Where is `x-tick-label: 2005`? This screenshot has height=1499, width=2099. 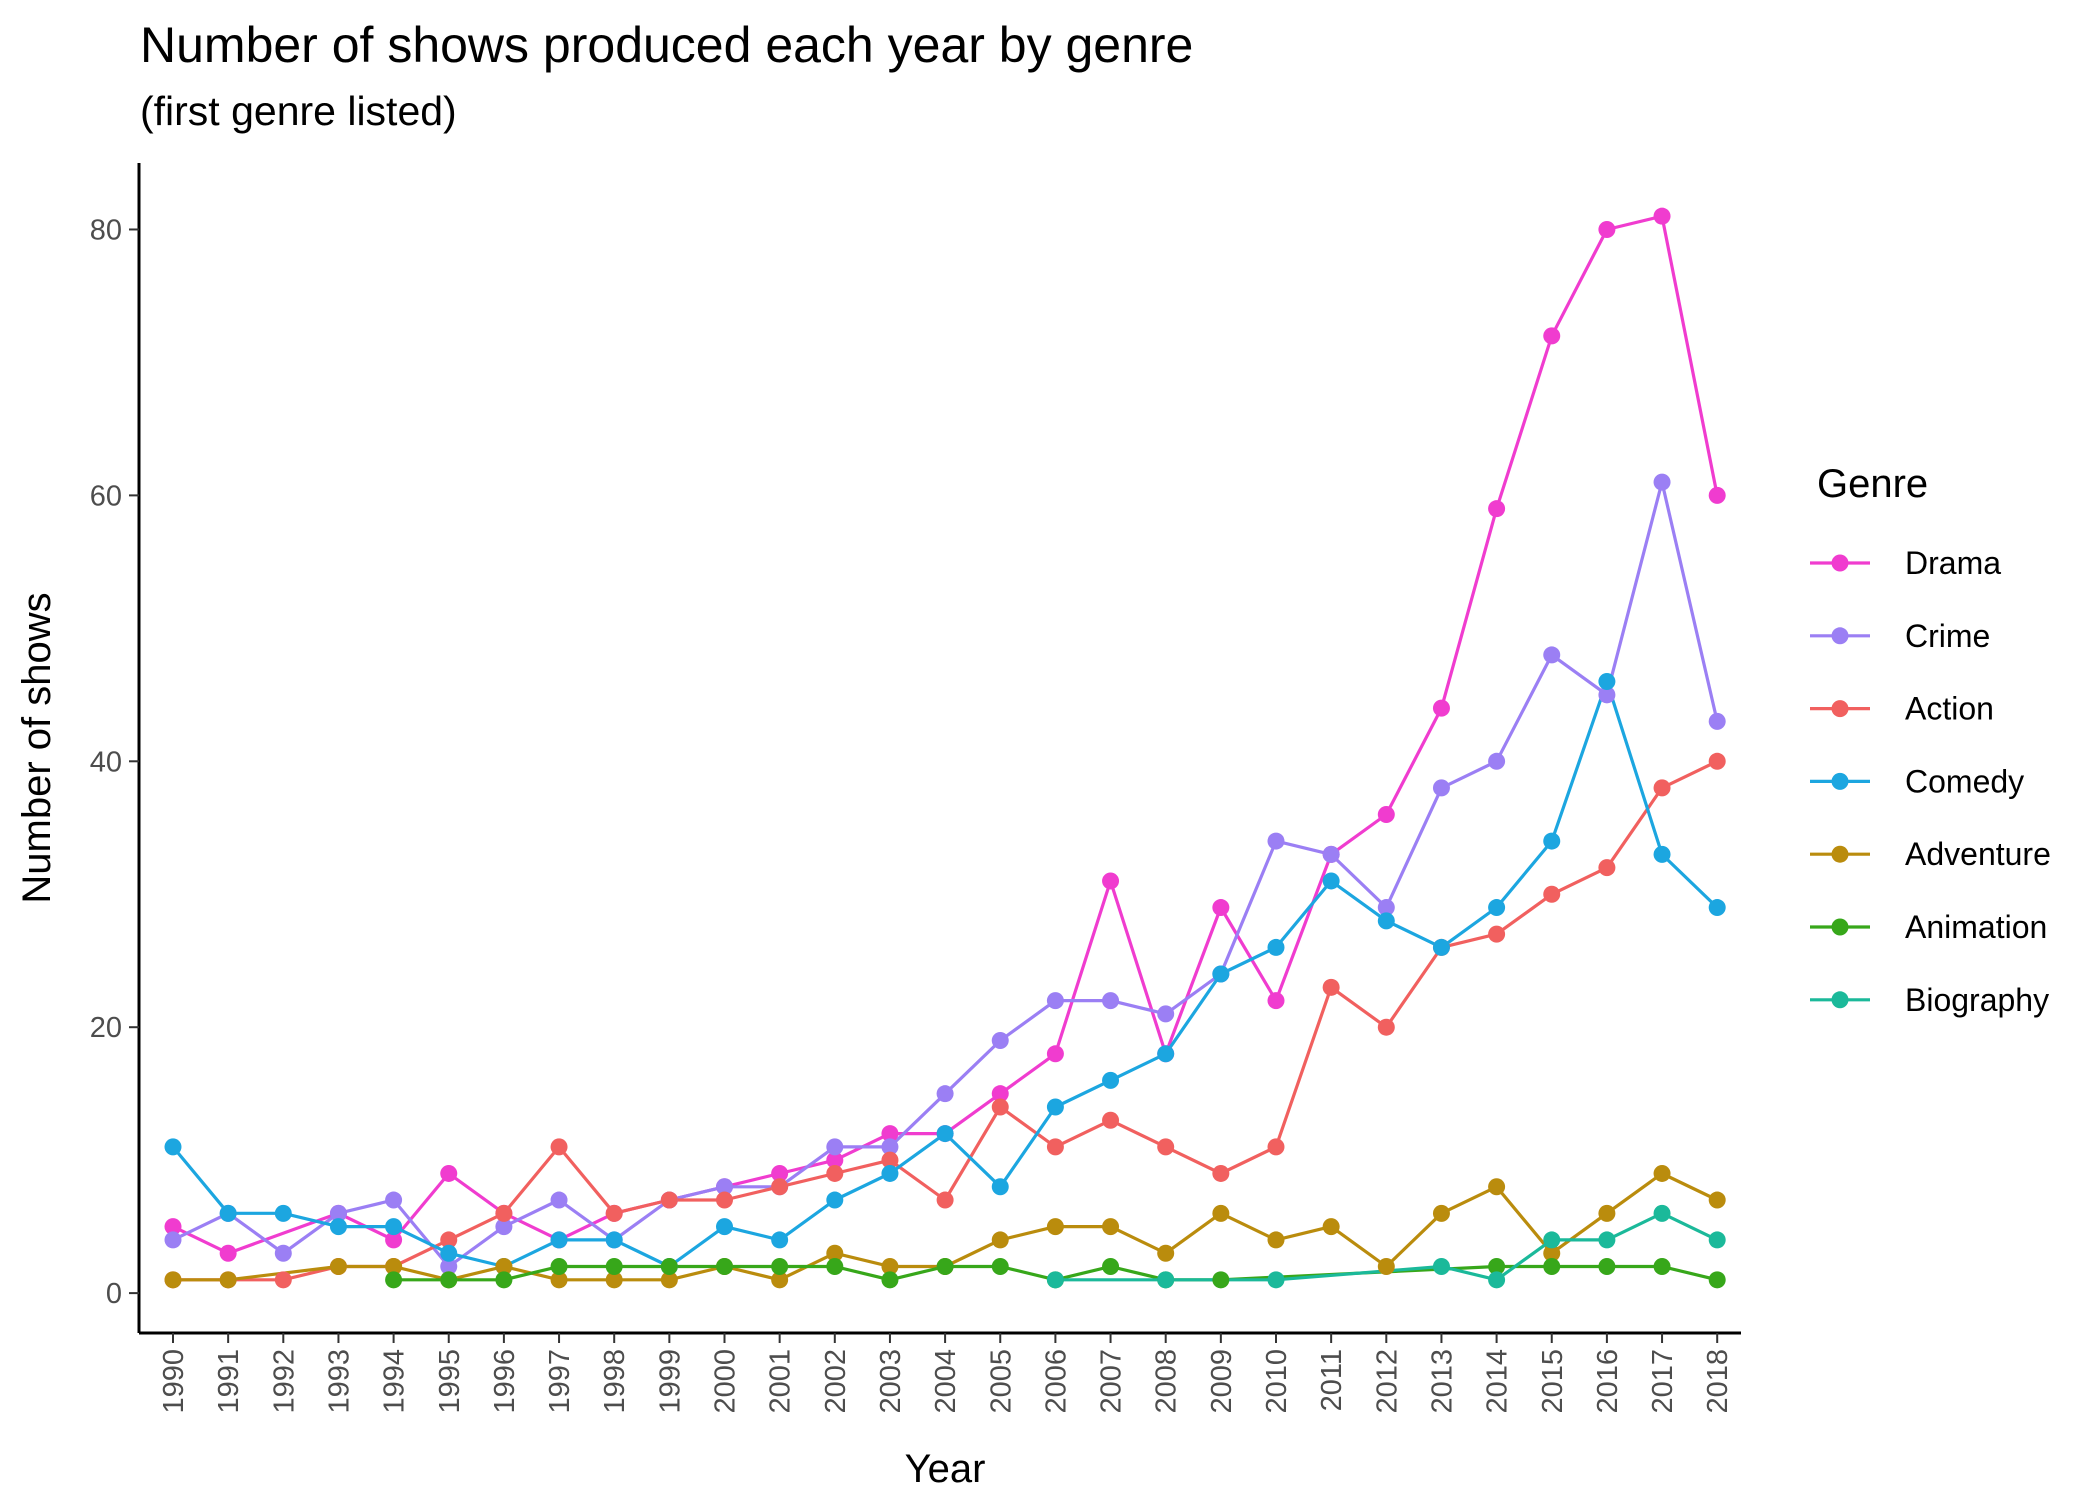
x-tick-label: 2005 is located at coordinates (1001, 1381).